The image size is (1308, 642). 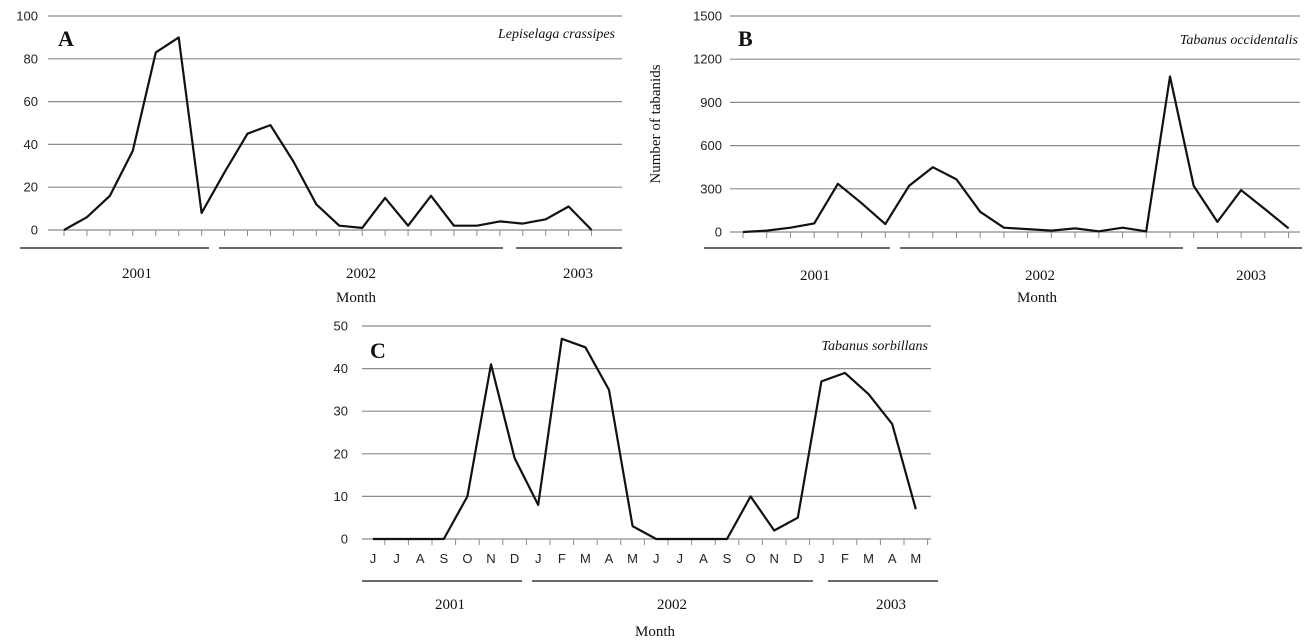 What do you see at coordinates (31, 101) in the screenshot?
I see `y-tick-label: 60` at bounding box center [31, 101].